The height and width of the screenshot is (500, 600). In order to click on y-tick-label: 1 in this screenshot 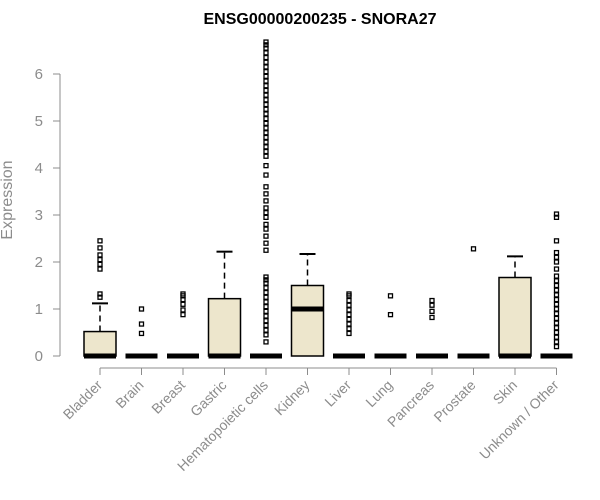, I will do `click(39, 309)`.